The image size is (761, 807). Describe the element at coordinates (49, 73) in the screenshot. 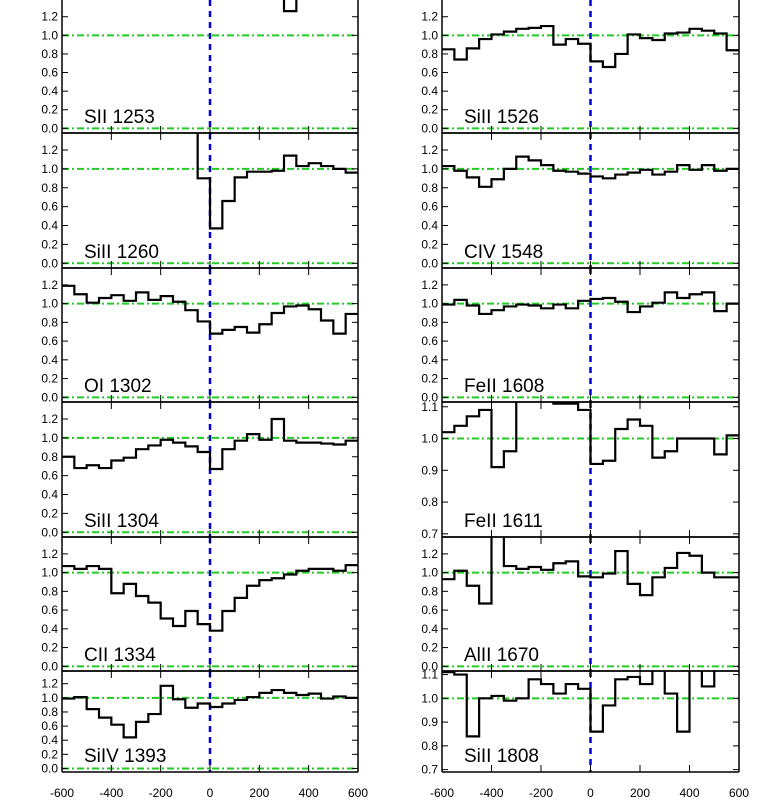

I see `ytick-label-sii-1253-3: 0.6` at that location.